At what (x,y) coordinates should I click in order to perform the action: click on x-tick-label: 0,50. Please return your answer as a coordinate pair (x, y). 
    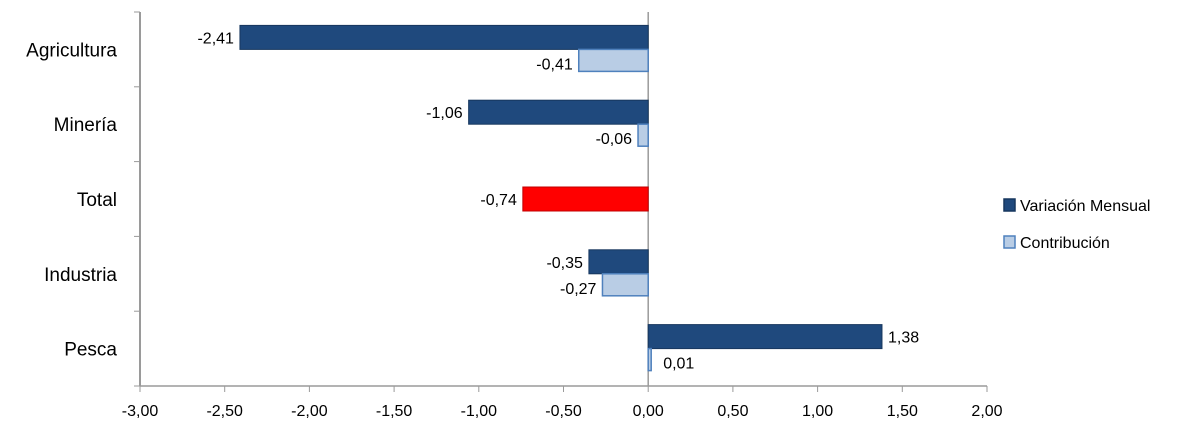
    Looking at the image, I should click on (732, 411).